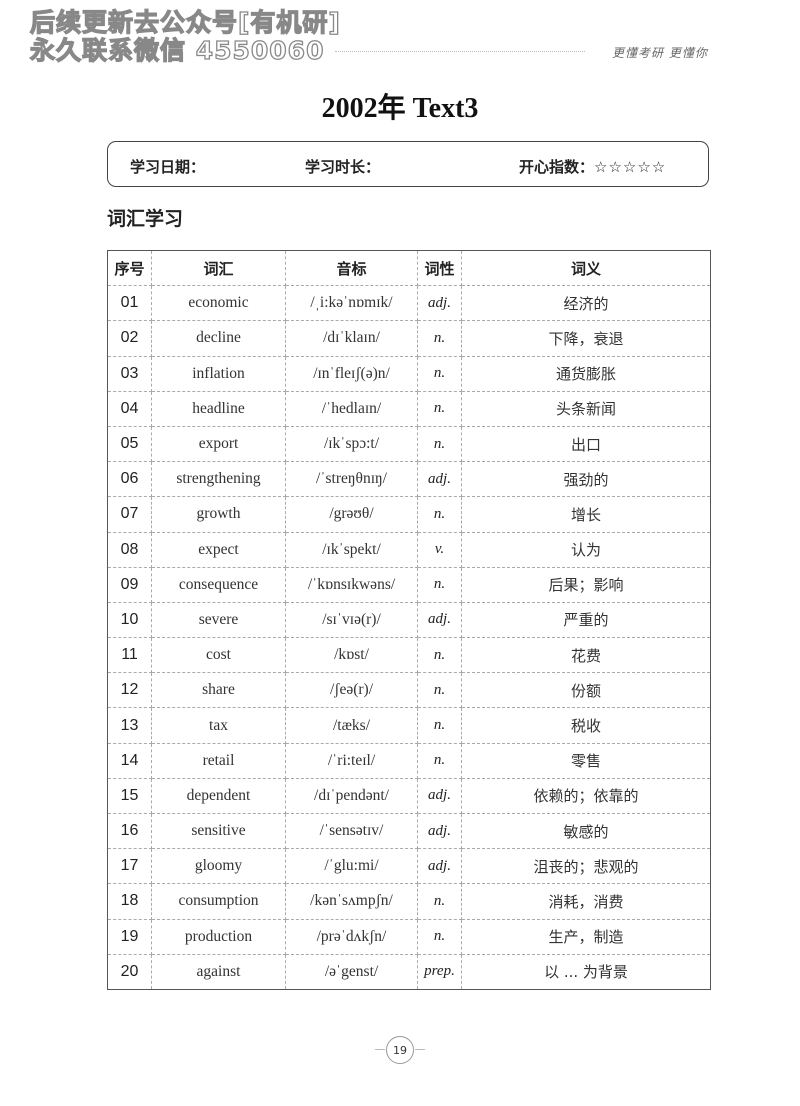 Image resolution: width=800 pixels, height=1106 pixels. I want to click on table-row: 19 production/prəˈdʌkʃn/n. 生产，制造, so click(409, 936).